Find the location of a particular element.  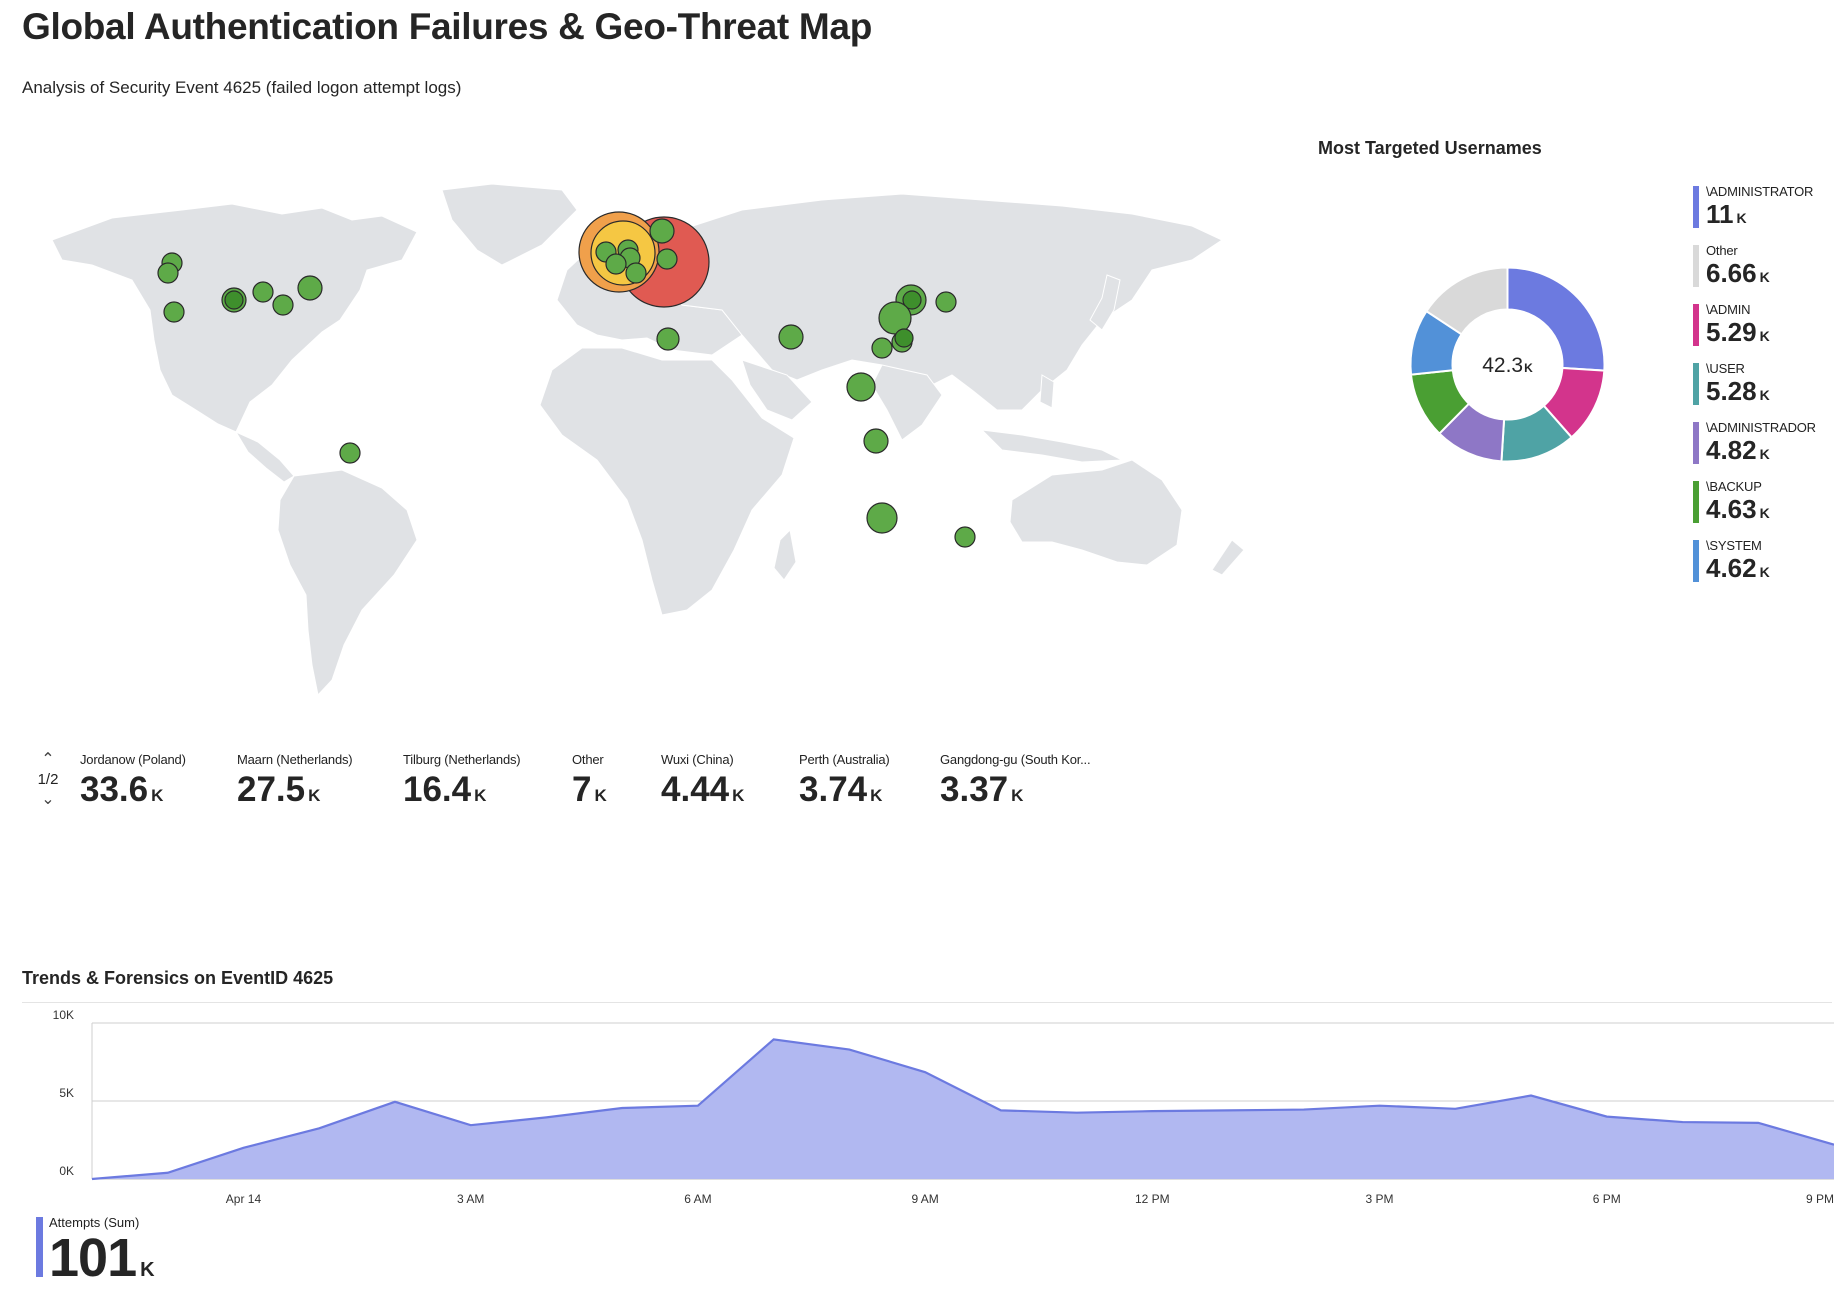

land-north-america is located at coordinates (234, 318).